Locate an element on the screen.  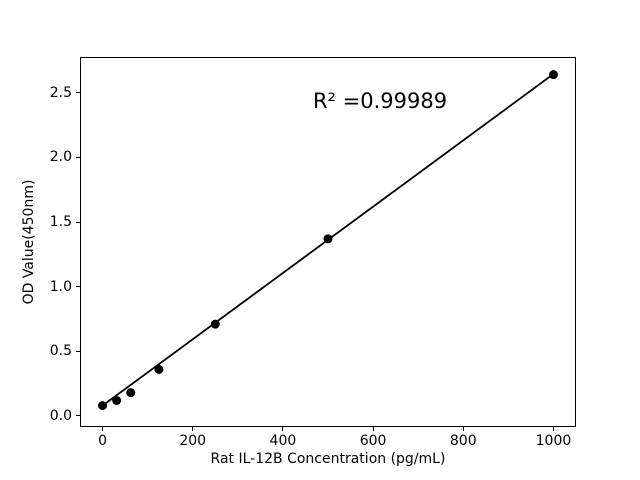
r-squared-annotation: R² =0.99989 is located at coordinates (380, 101).